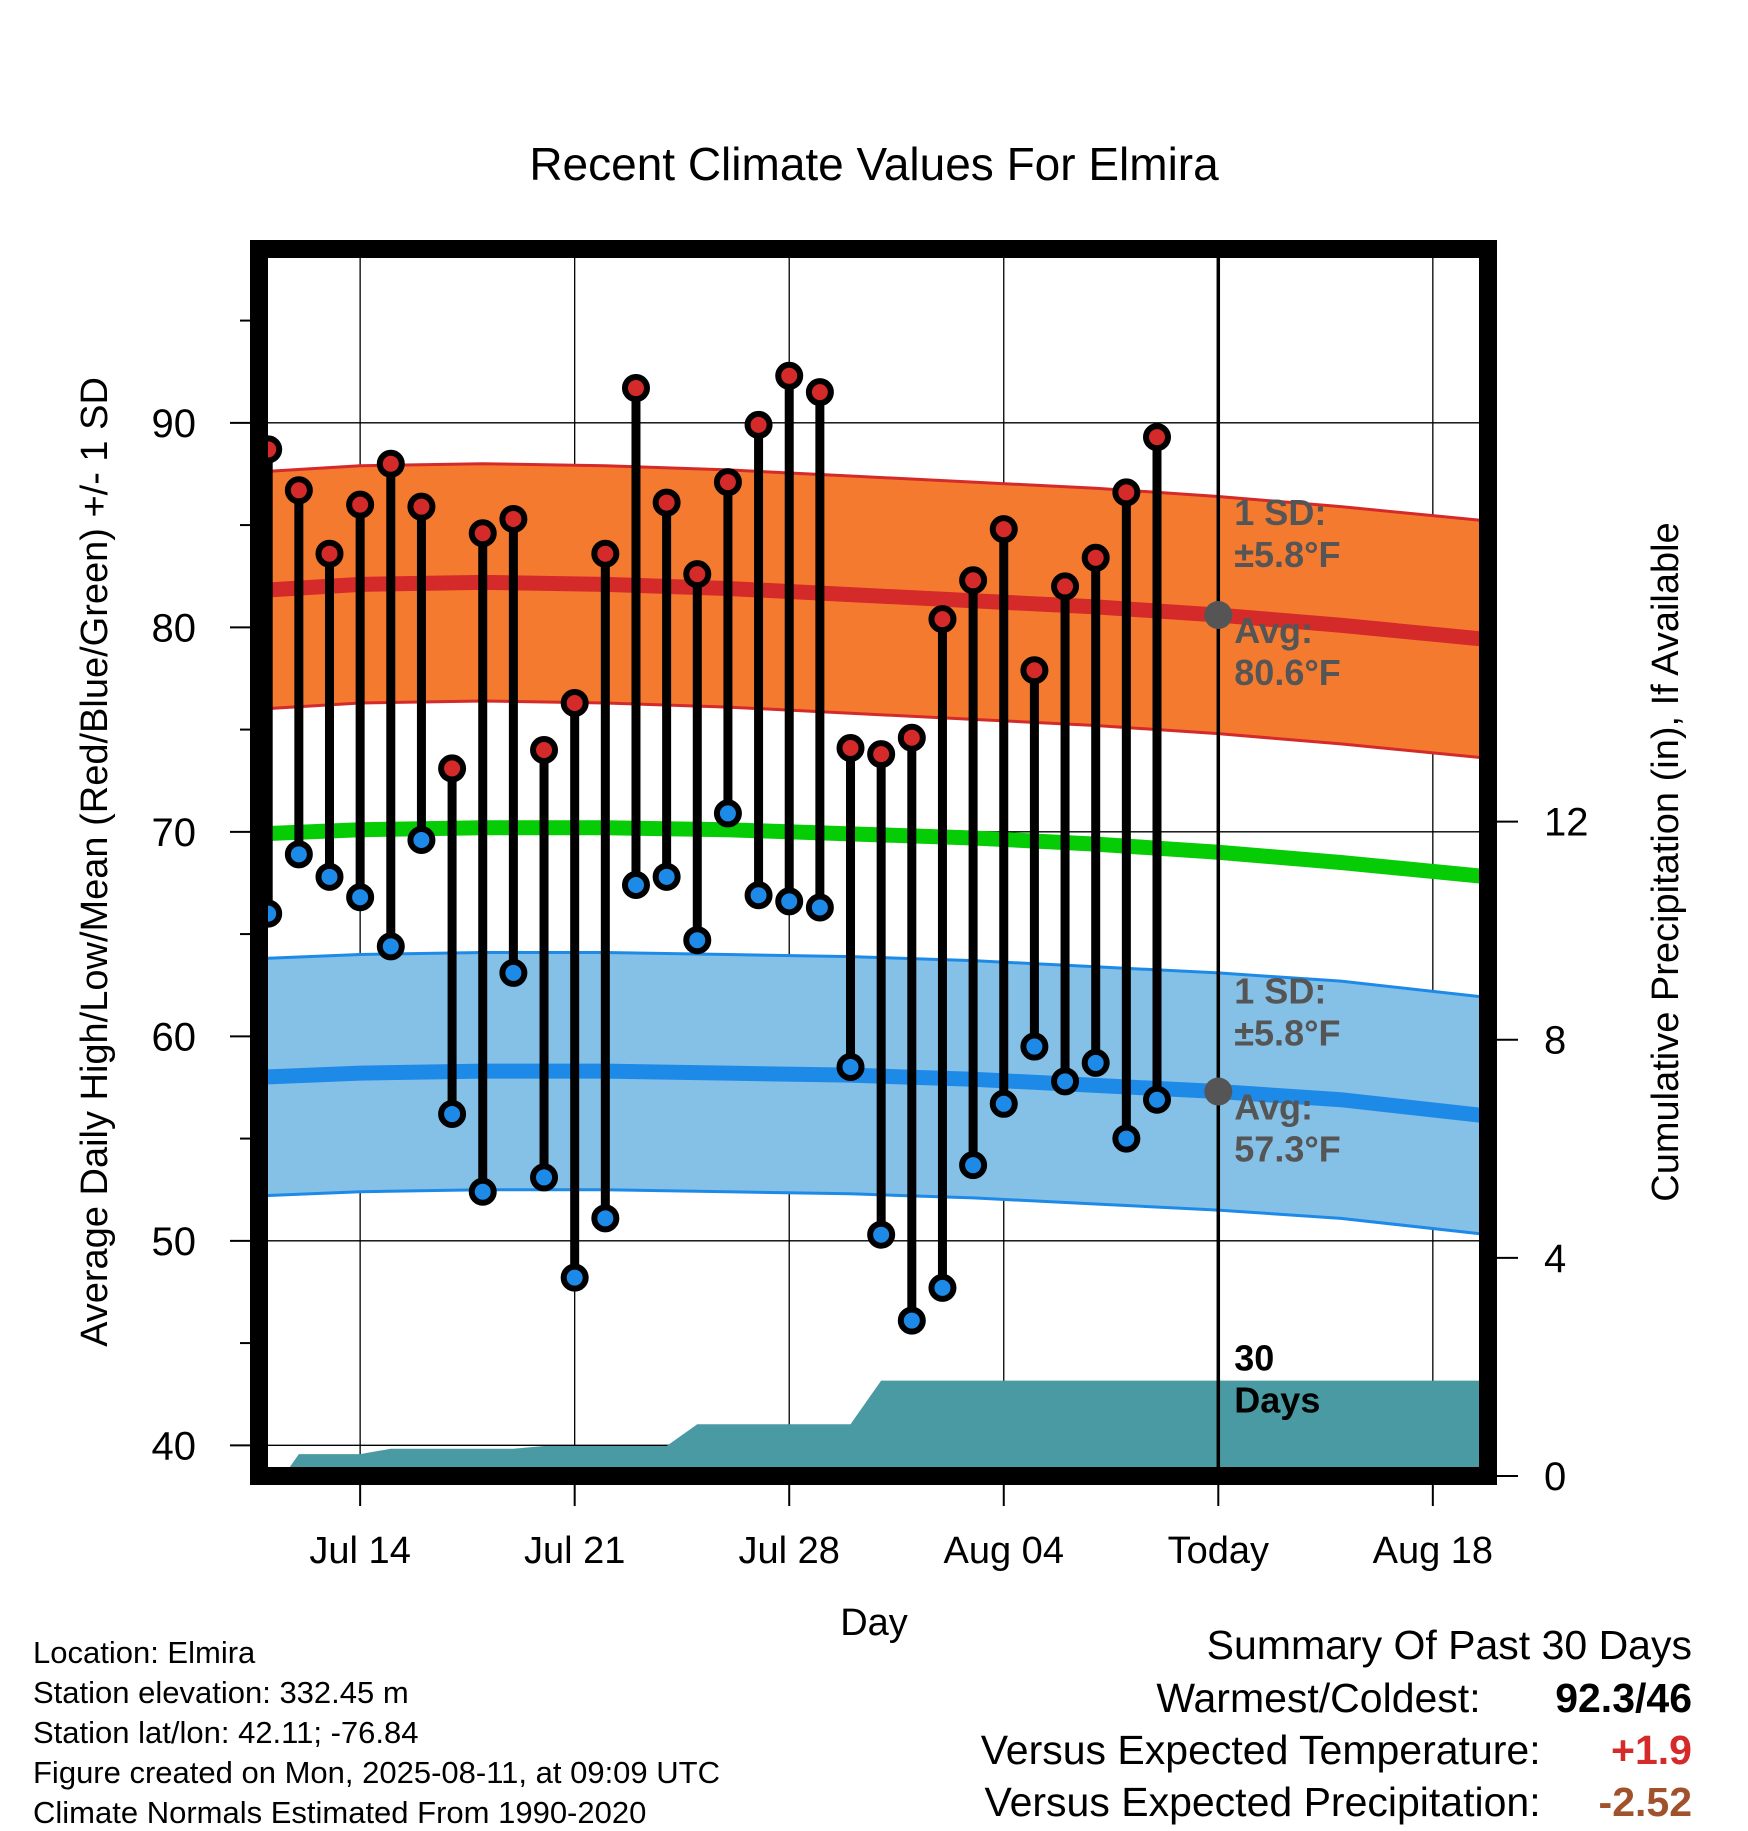 The image size is (1748, 1831). I want to click on summary-precip: Versus Expected Precipitation: -2.52, so click(1339, 1802).